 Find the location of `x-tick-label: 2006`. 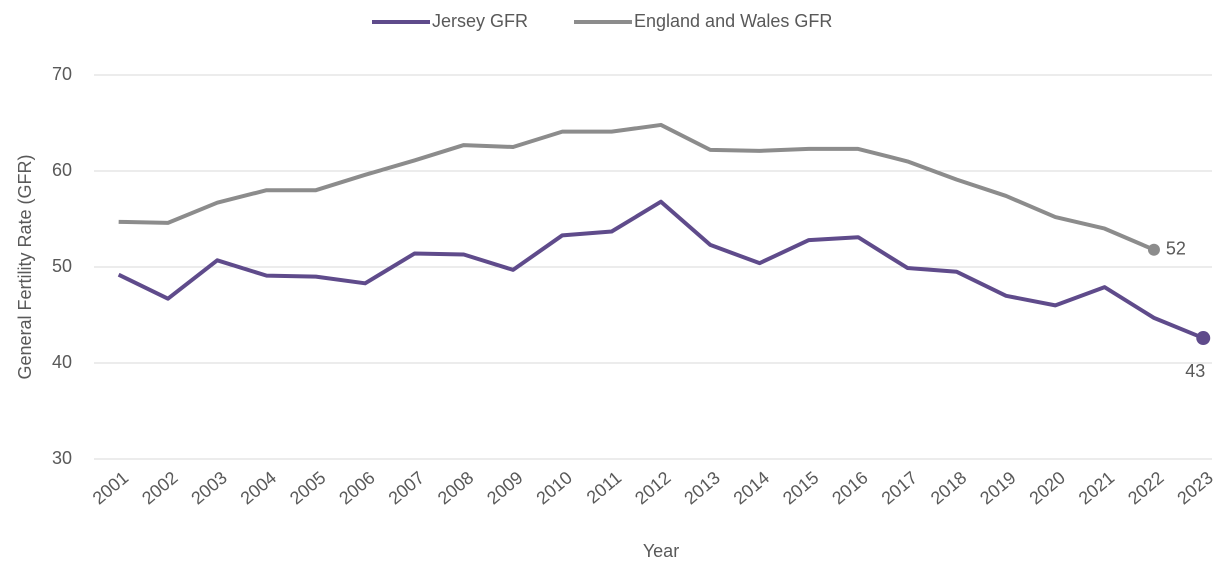

x-tick-label: 2006 is located at coordinates (357, 487).